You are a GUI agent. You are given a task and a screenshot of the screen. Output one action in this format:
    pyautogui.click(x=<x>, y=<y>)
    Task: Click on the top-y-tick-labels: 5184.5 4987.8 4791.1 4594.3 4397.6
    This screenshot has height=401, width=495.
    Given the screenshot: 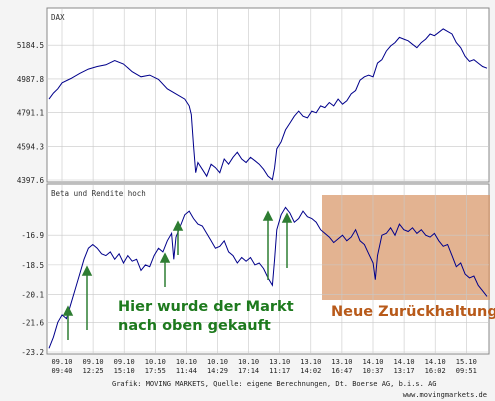 What is the action you would take?
    pyautogui.click(x=31, y=113)
    